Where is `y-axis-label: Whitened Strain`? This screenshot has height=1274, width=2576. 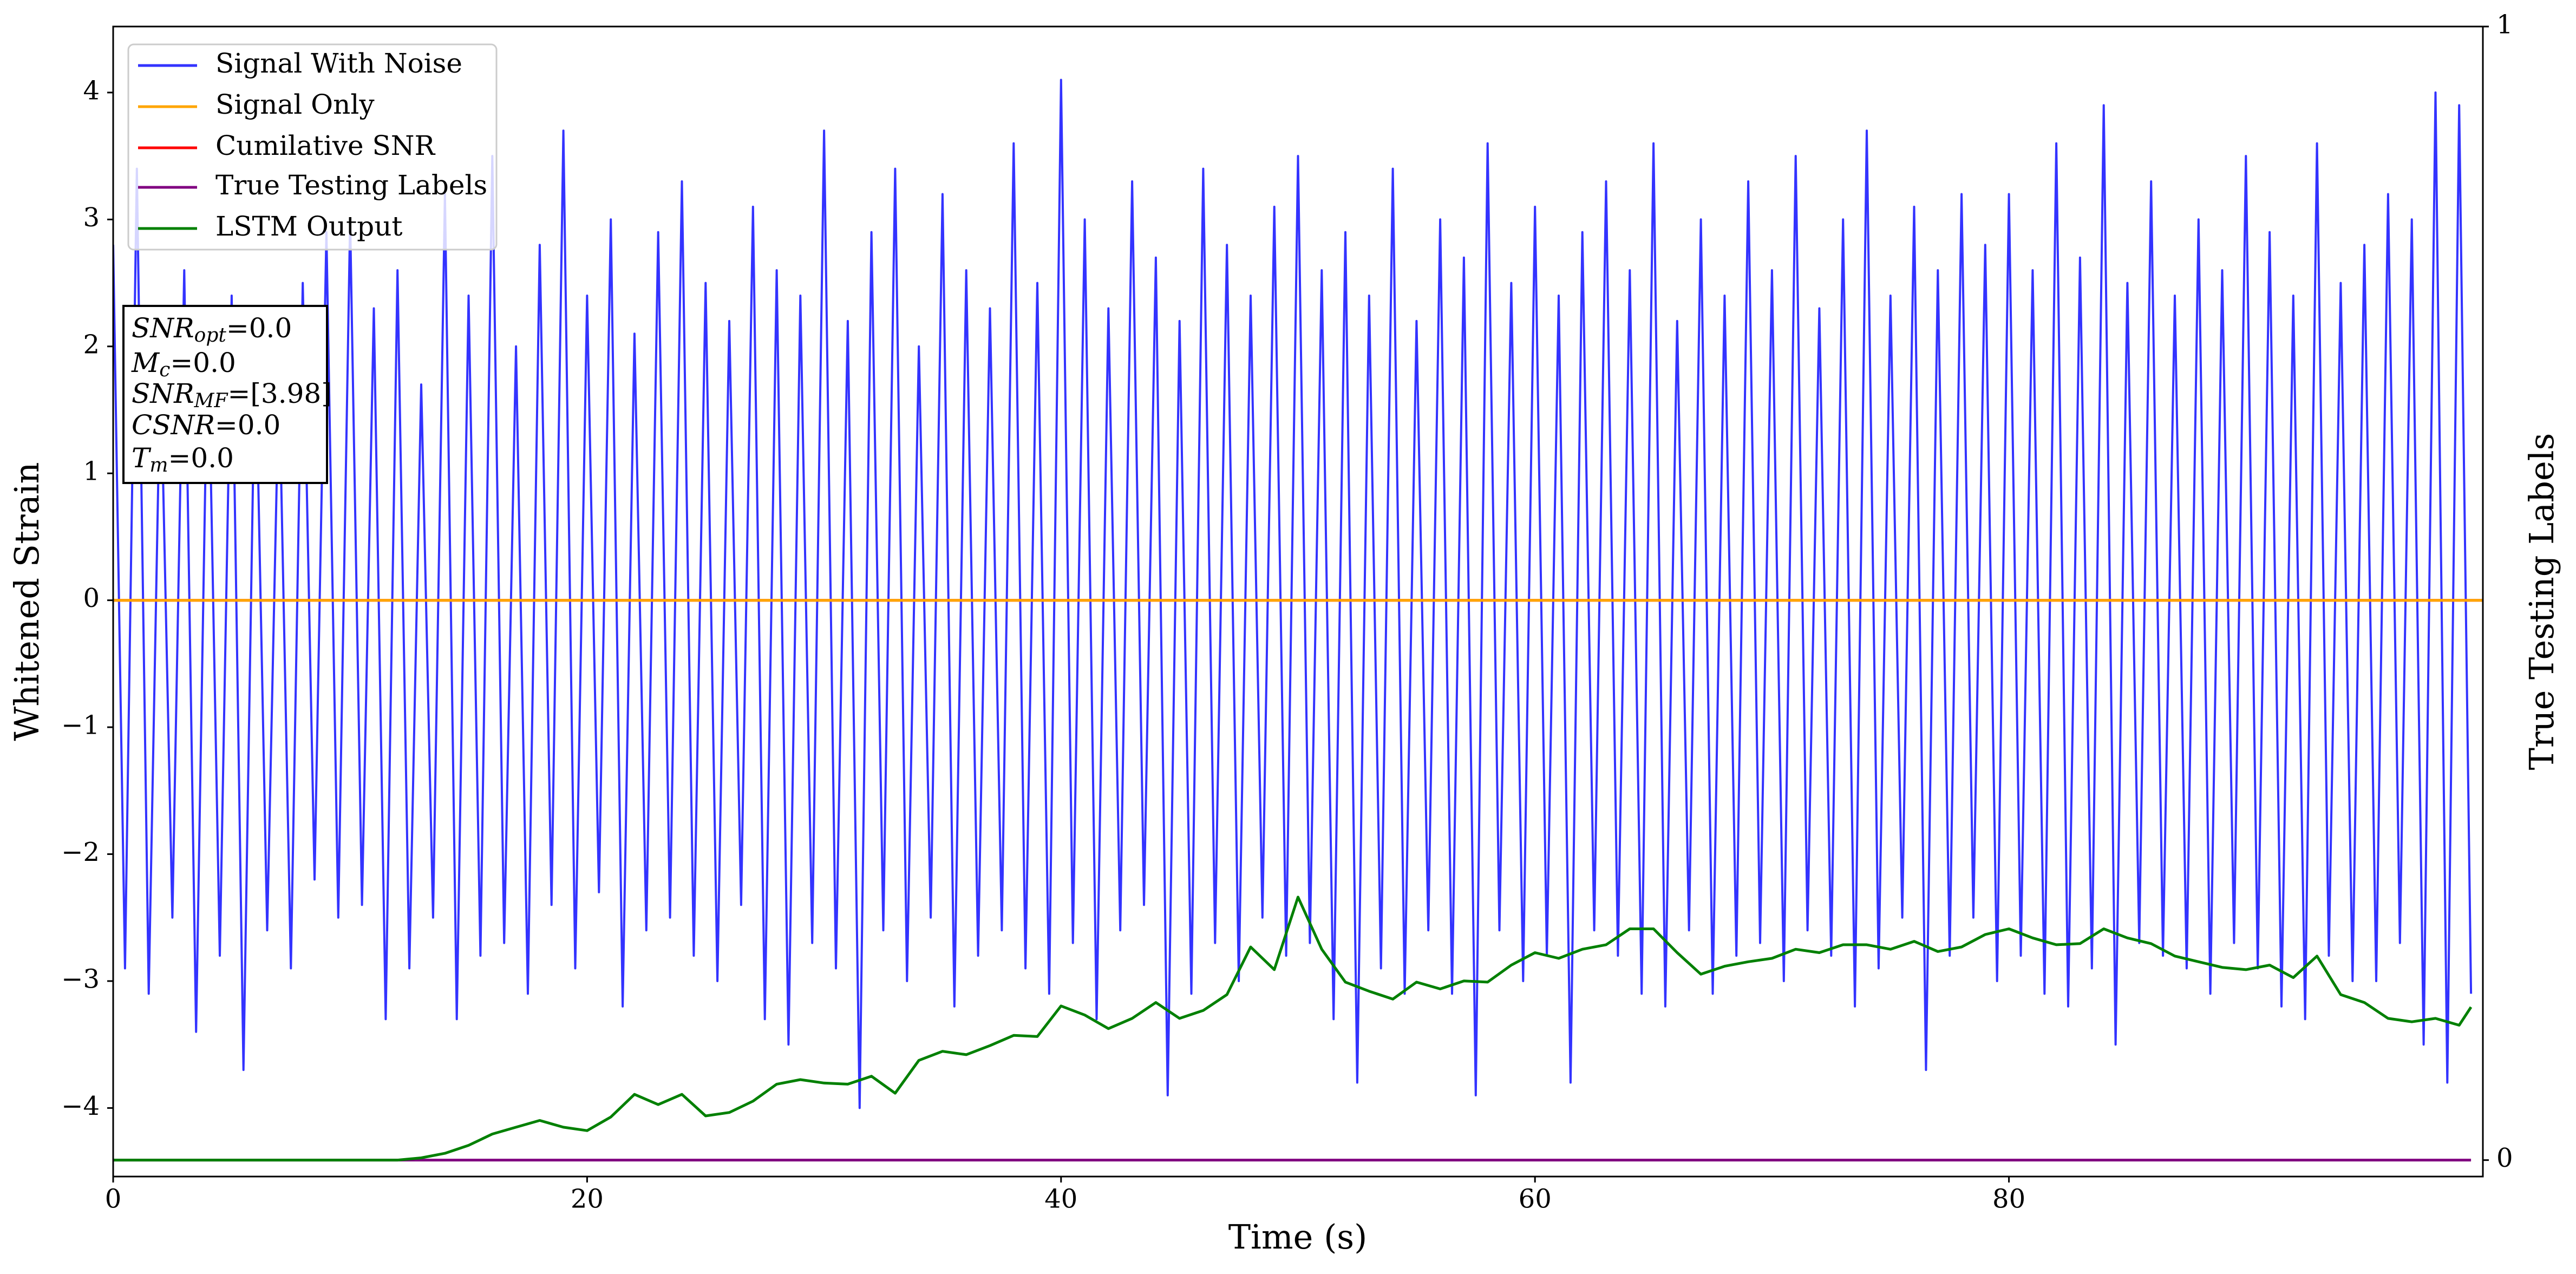 y-axis-label: Whitened Strain is located at coordinates (27, 601).